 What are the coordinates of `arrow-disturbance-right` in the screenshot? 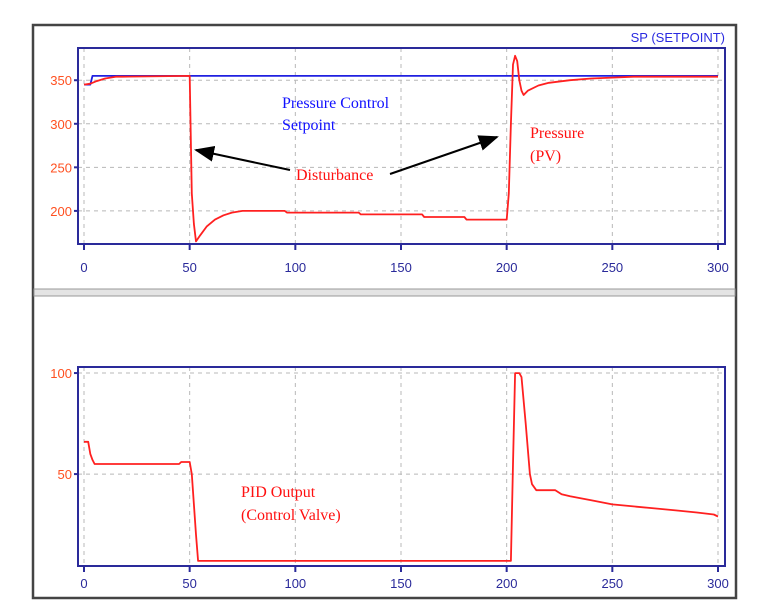 It's located at (444, 155).